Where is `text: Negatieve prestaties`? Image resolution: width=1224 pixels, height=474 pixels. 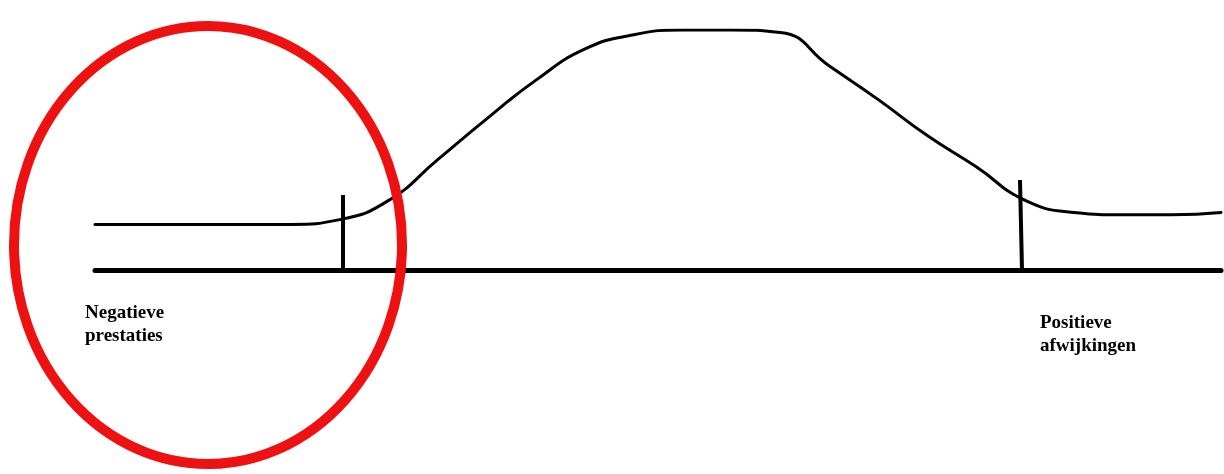 text: Negatieve prestaties is located at coordinates (125, 323).